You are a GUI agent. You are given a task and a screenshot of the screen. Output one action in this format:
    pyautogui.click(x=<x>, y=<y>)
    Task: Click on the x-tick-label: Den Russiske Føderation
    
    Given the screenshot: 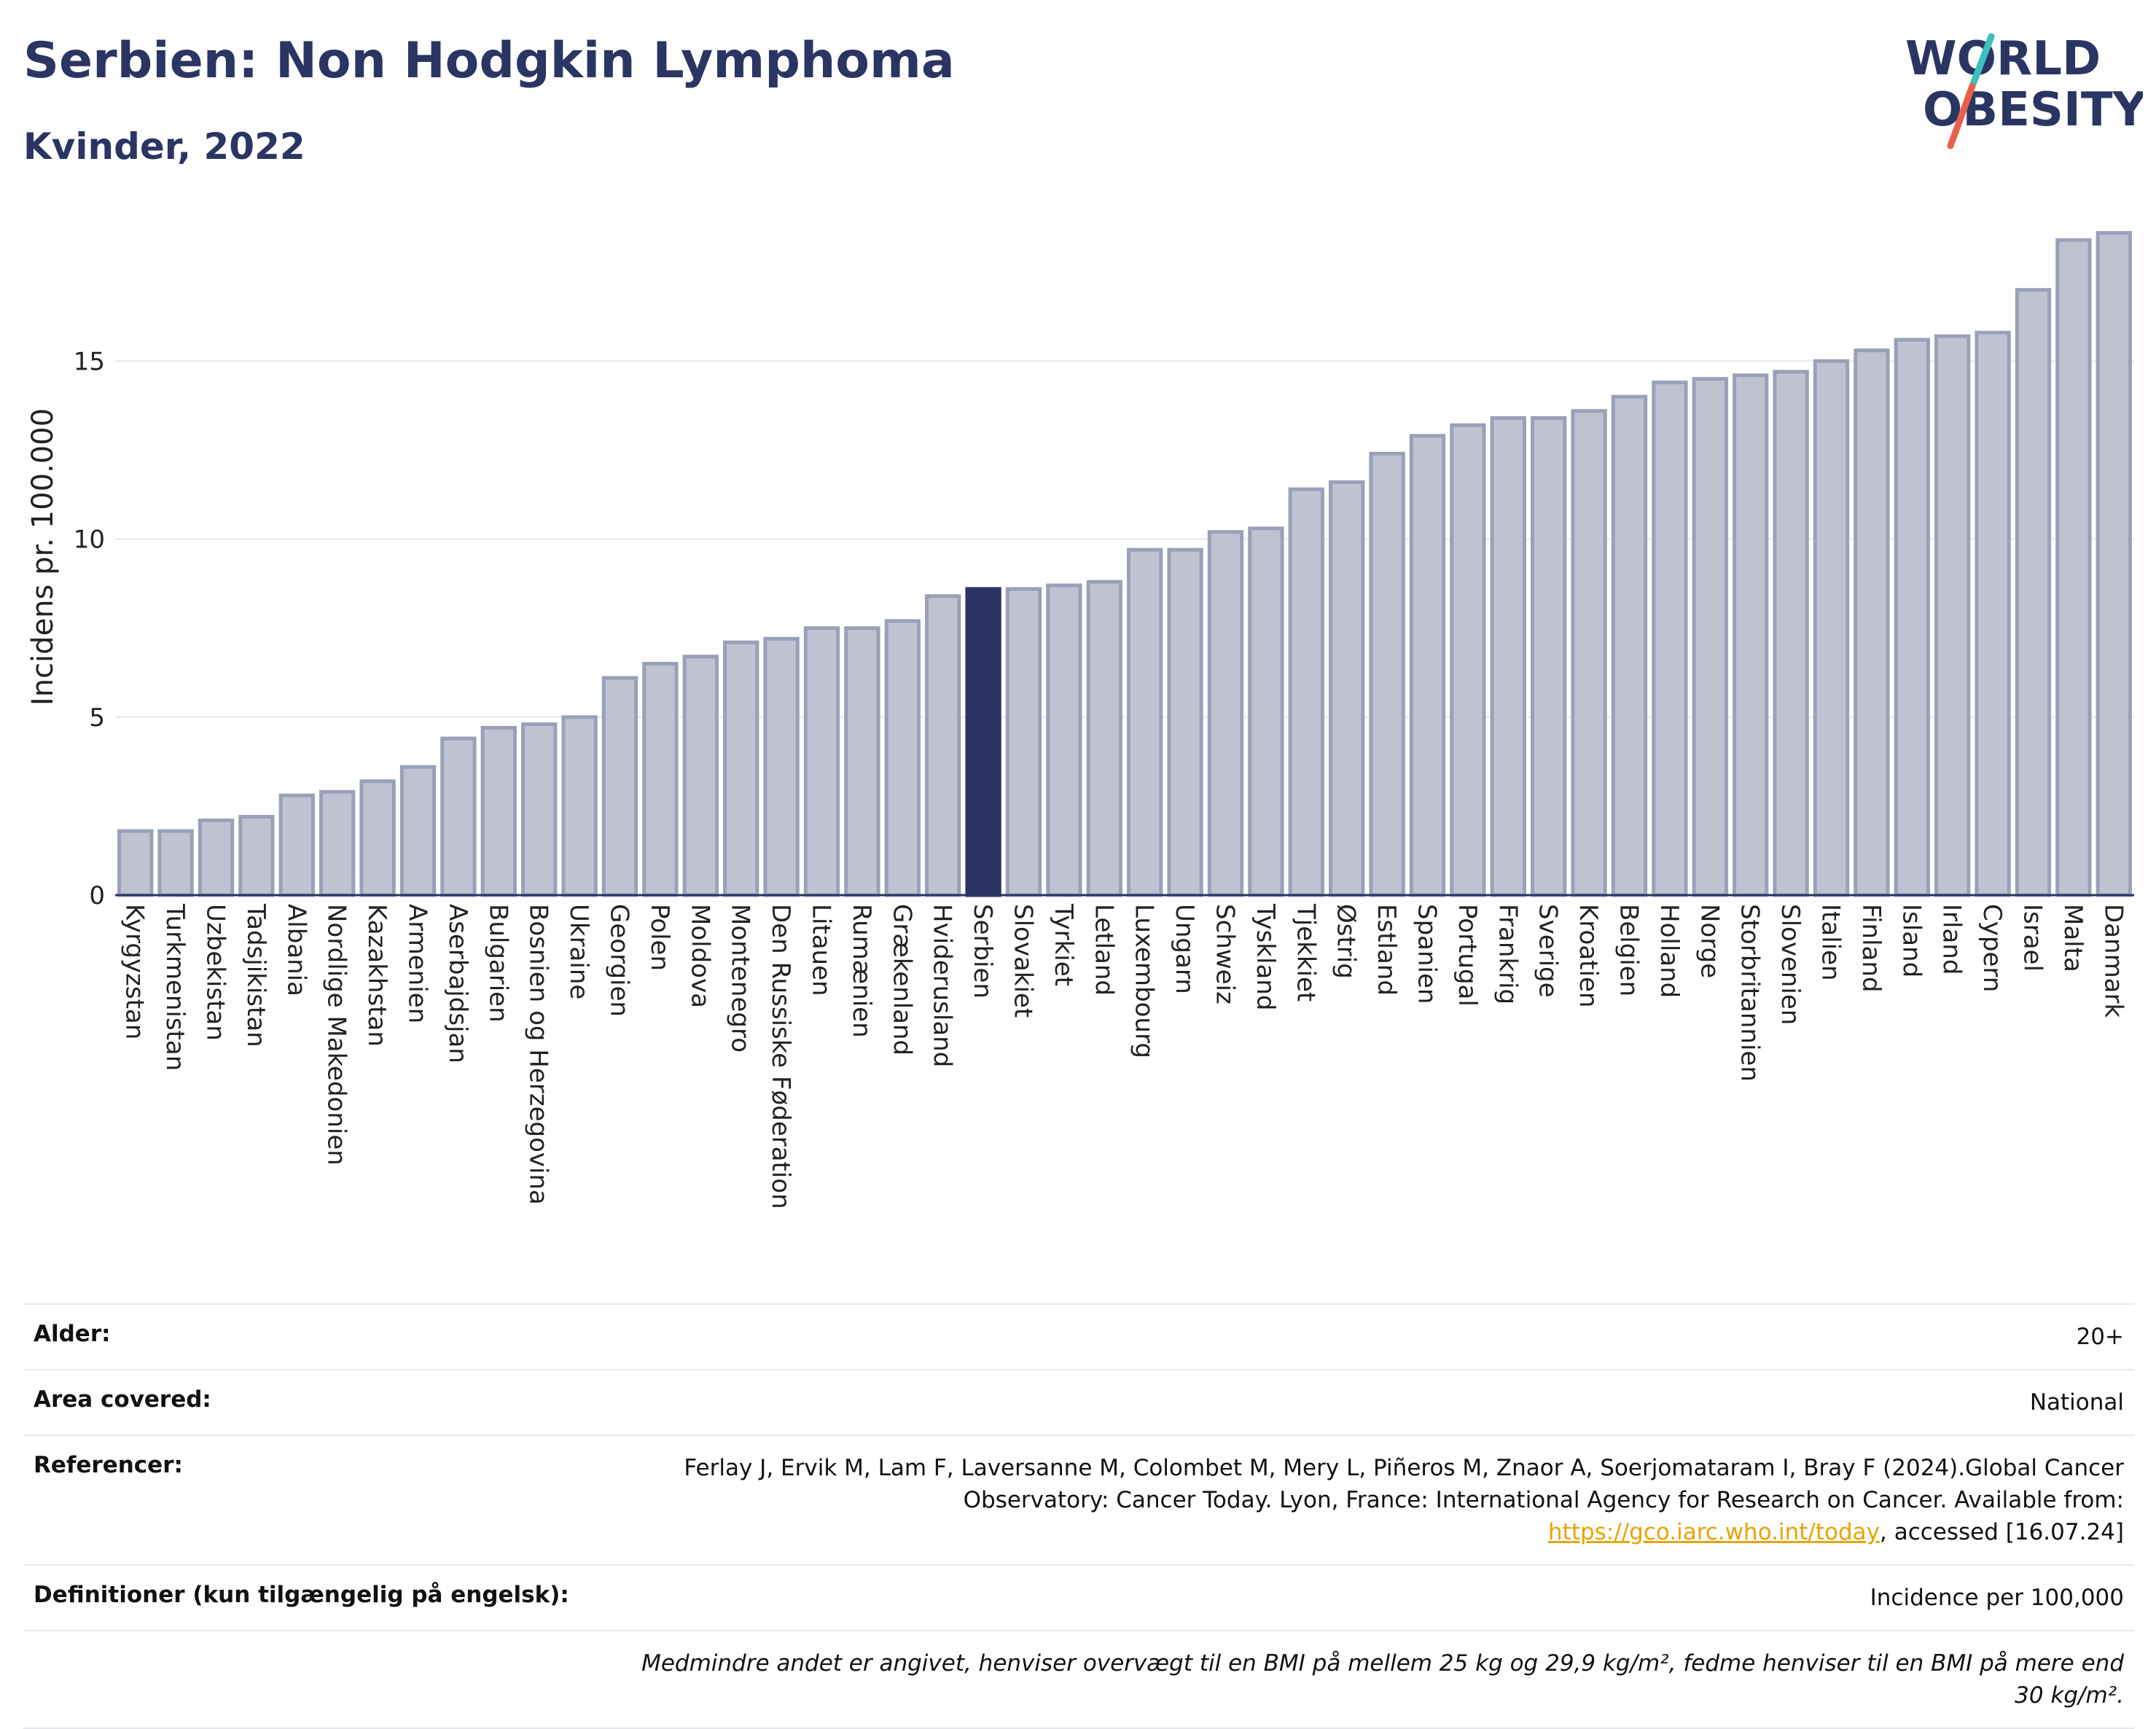 What is the action you would take?
    pyautogui.click(x=781, y=1056)
    